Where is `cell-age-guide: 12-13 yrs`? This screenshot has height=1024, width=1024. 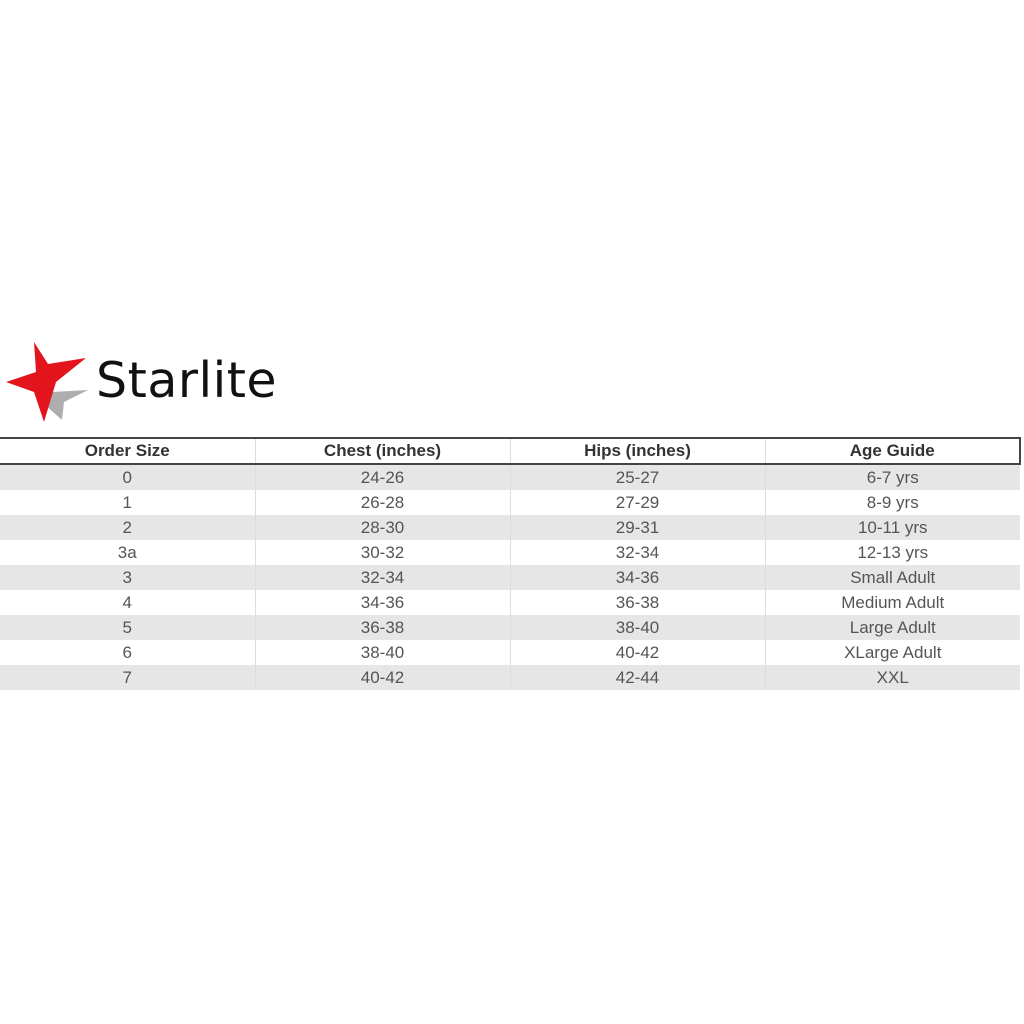 cell-age-guide: 12-13 yrs is located at coordinates (892, 552).